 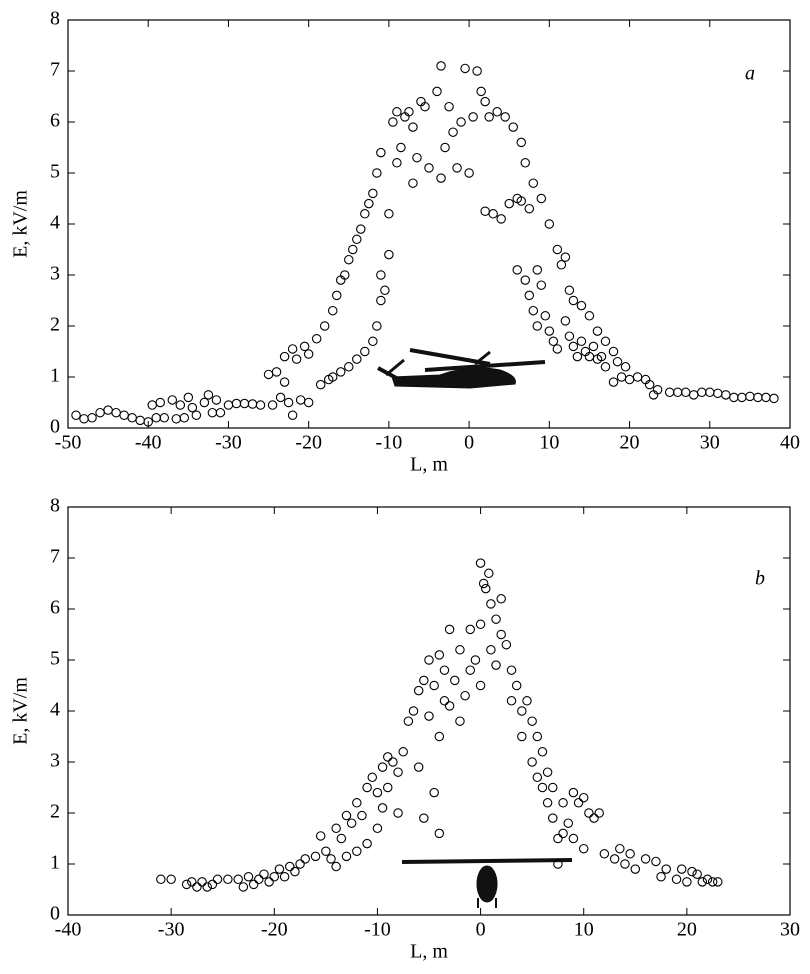 What do you see at coordinates (55, 376) in the screenshot?
I see `y-tick-label: 1` at bounding box center [55, 376].